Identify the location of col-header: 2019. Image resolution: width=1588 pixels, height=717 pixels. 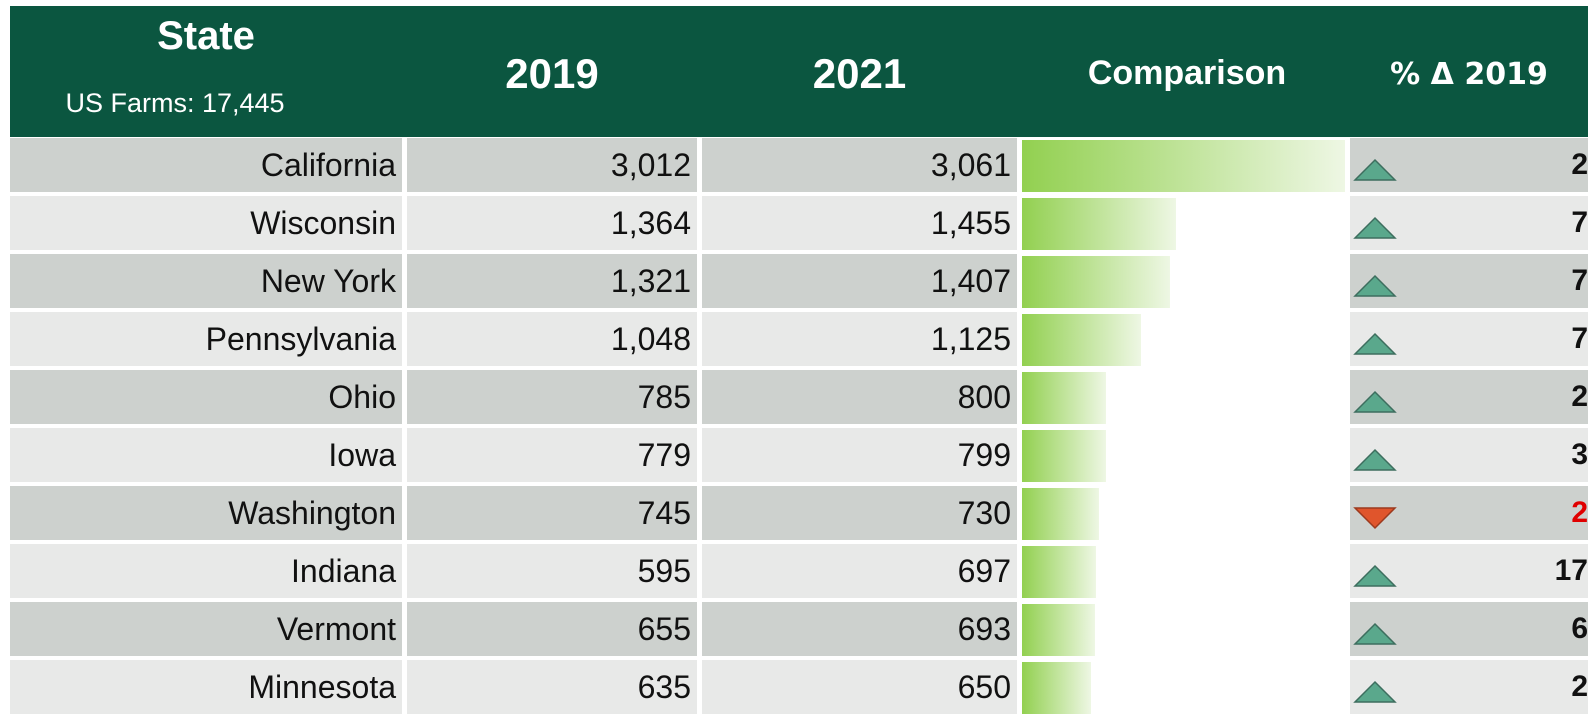
(552, 73).